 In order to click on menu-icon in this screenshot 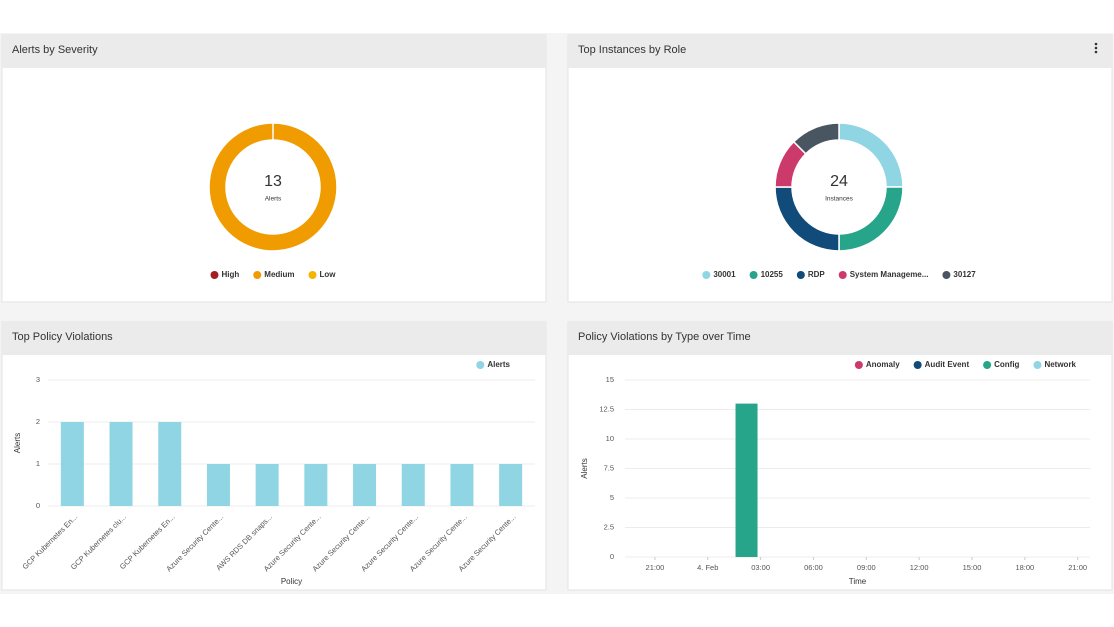, I will do `click(1096, 48)`.